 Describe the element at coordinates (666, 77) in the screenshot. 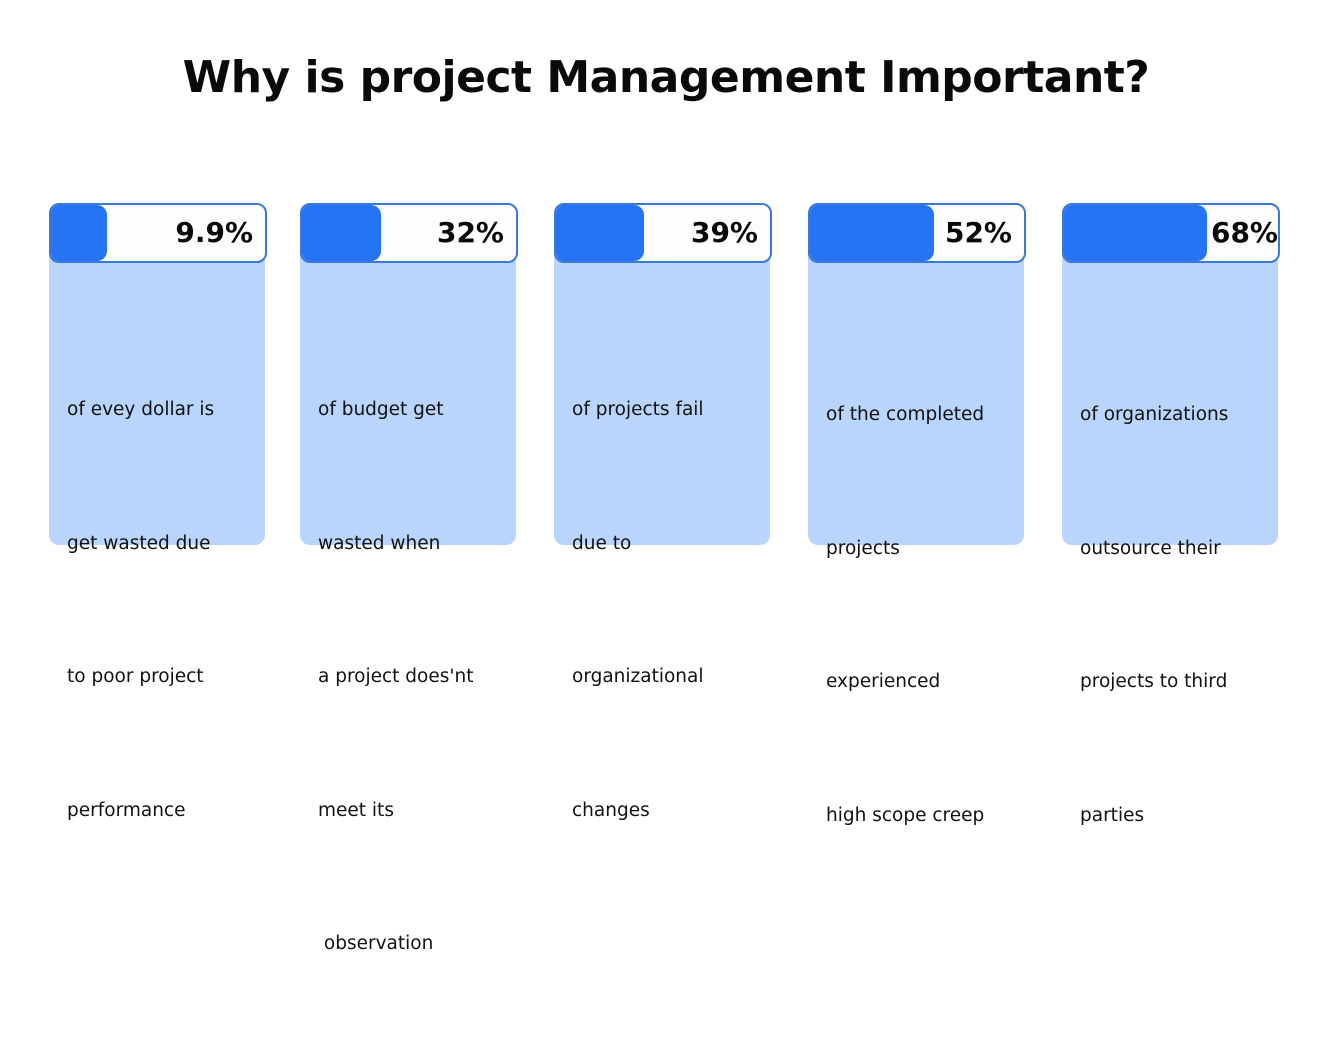

I see `page-title: Why is project Management Important?` at that location.